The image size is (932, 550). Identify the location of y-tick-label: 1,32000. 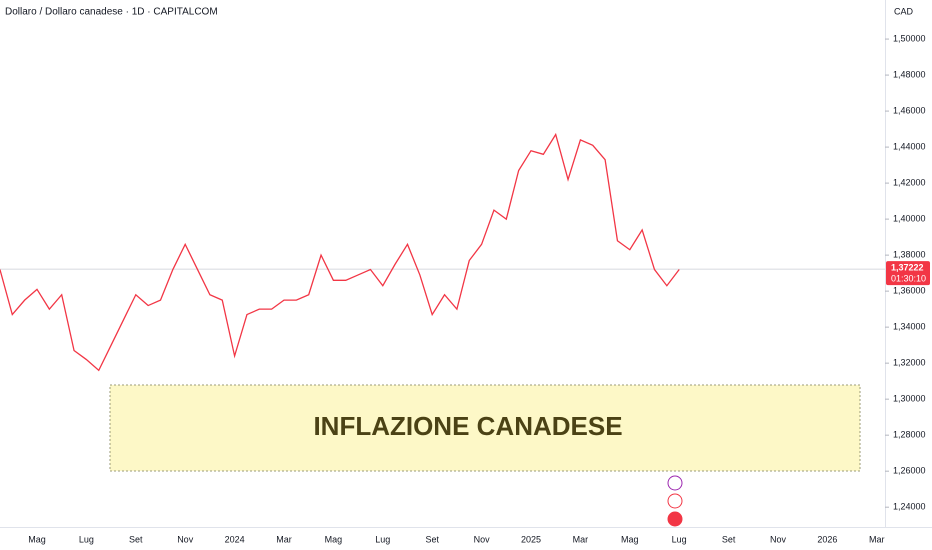
(909, 363).